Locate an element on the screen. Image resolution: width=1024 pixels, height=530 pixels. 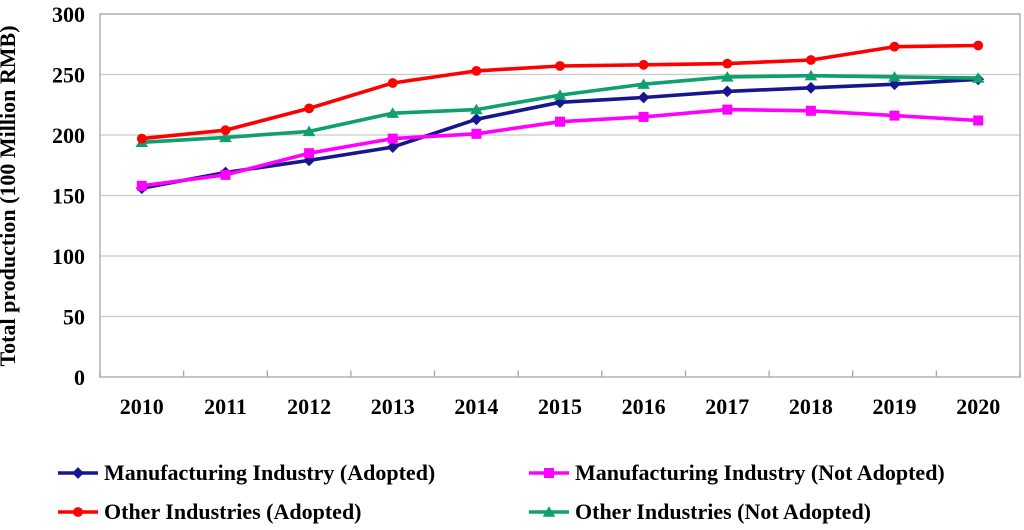
legend-key-square-icon is located at coordinates (549, 473).